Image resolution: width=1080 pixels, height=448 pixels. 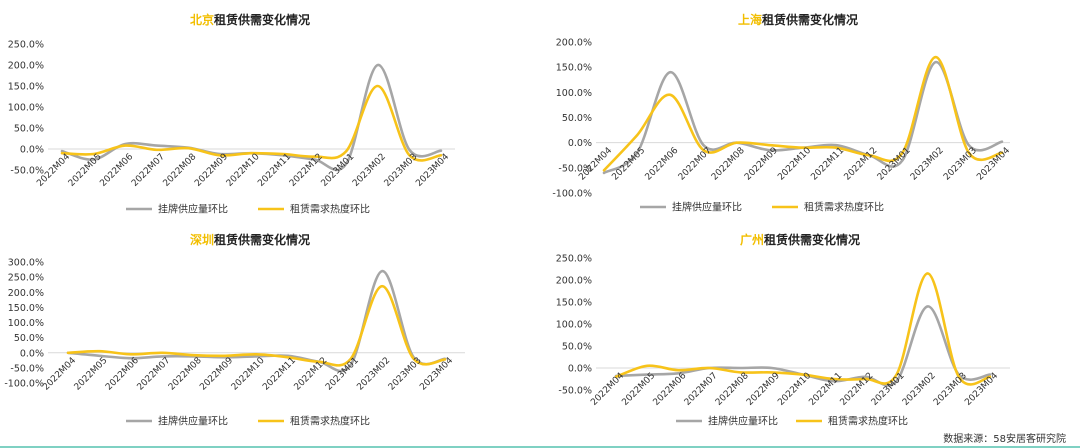 I want to click on chart-title: 深圳租赁供需变化情况, so click(x=250, y=239).